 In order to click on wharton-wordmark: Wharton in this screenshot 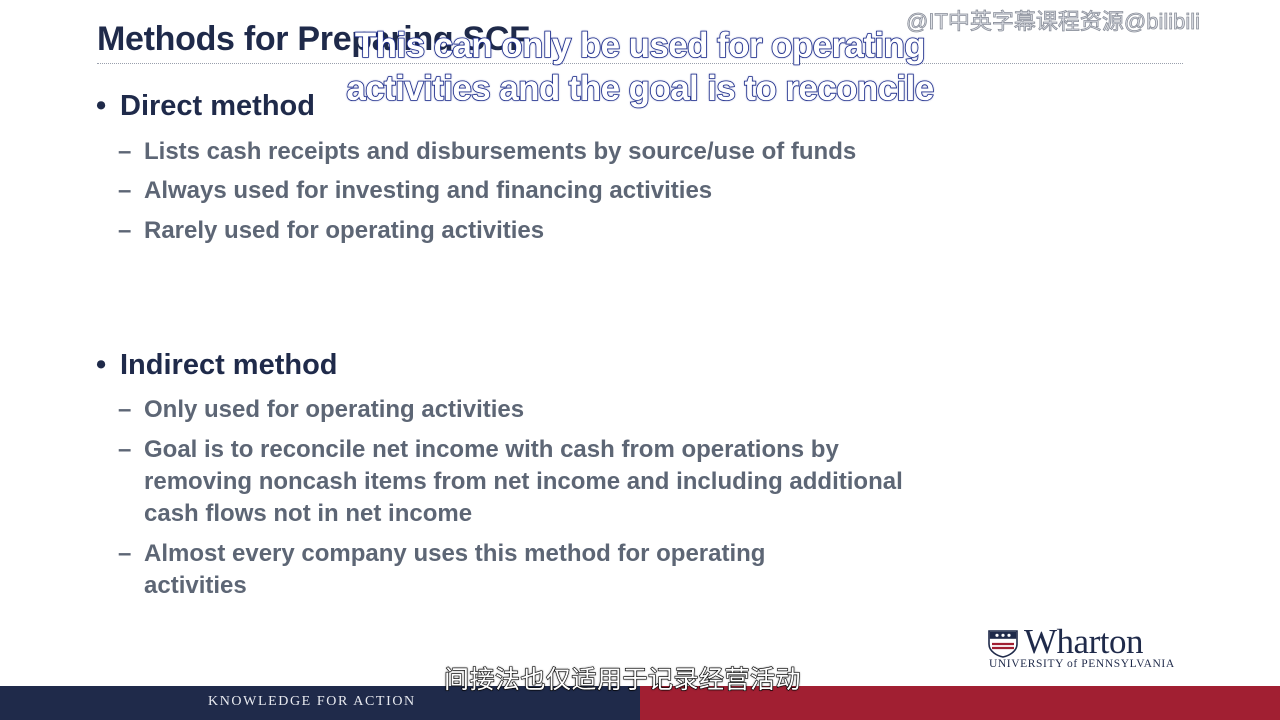, I will do `click(1083, 641)`.